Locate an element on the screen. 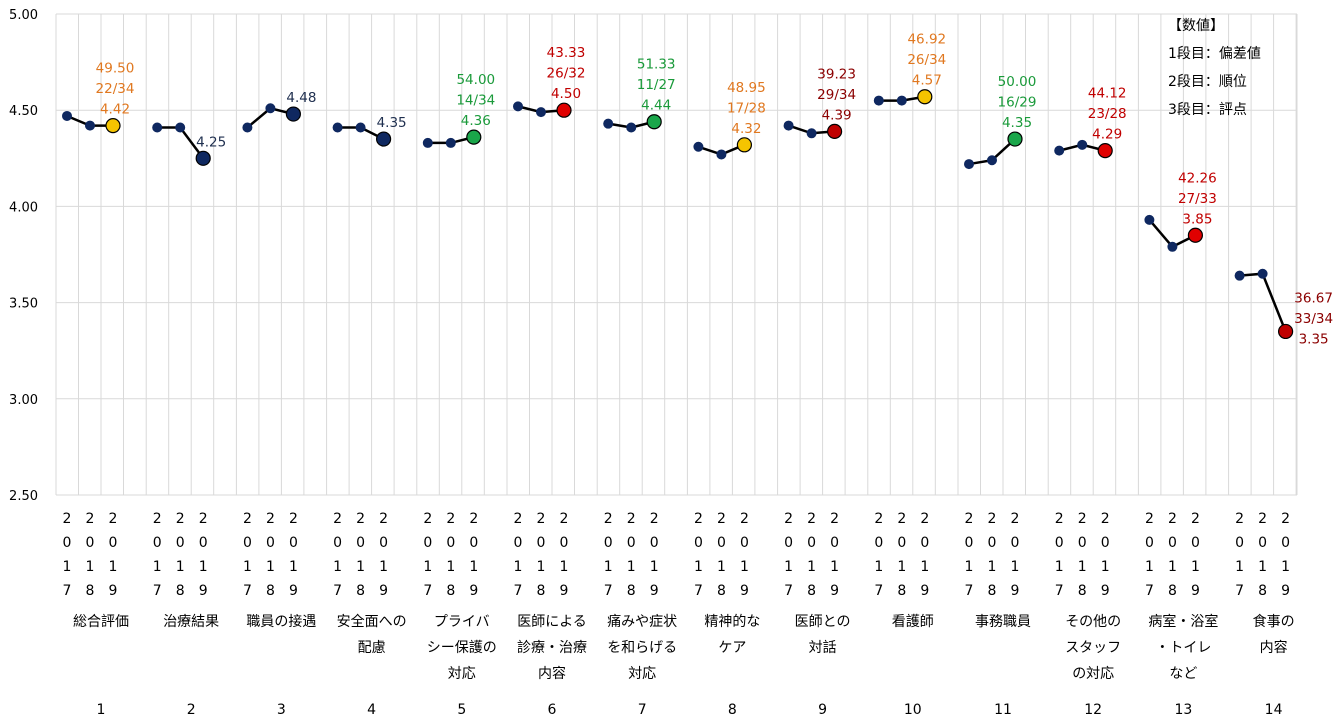 Image resolution: width=1344 pixels, height=722 pixels. category-label-line: 総合評価 is located at coordinates (101, 622).